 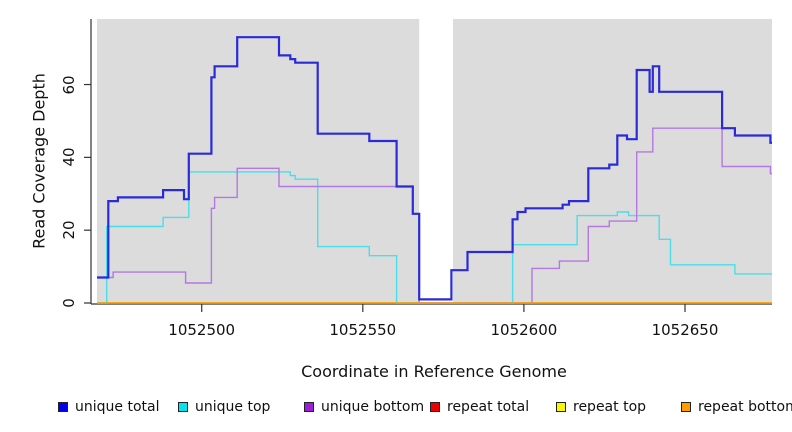 I want to click on masked-region, so click(x=436, y=161).